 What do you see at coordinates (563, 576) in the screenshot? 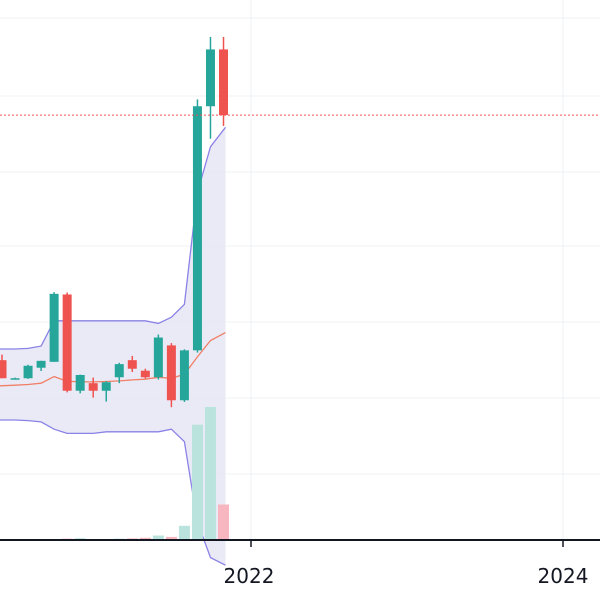
I see `x-tick-label: 2024` at bounding box center [563, 576].